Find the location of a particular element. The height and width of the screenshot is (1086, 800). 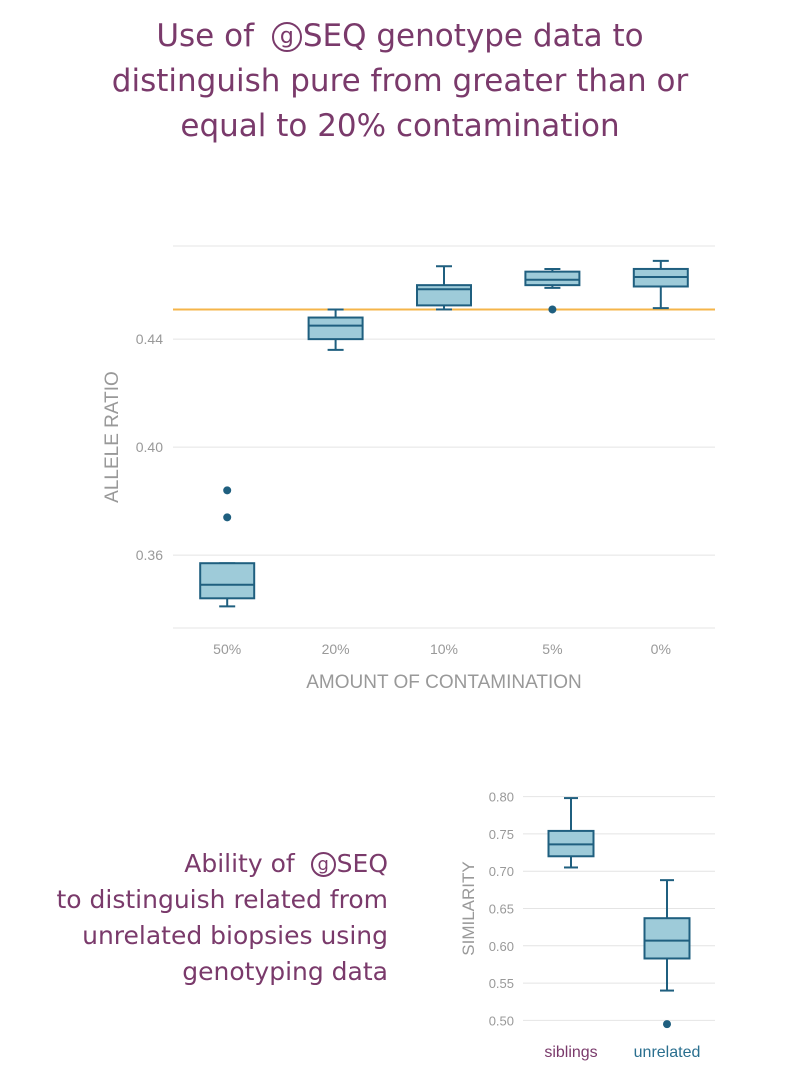

x-tick-label: 20% is located at coordinates (336, 649).